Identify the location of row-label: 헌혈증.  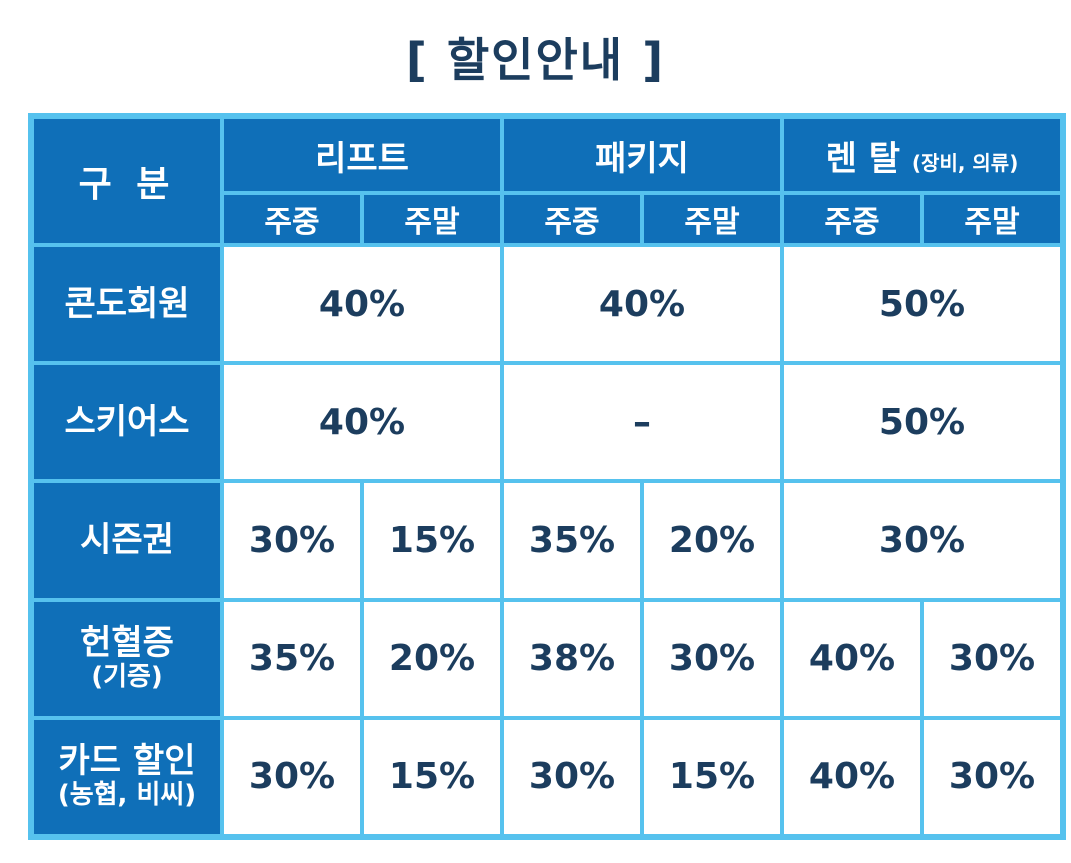
(127, 643).